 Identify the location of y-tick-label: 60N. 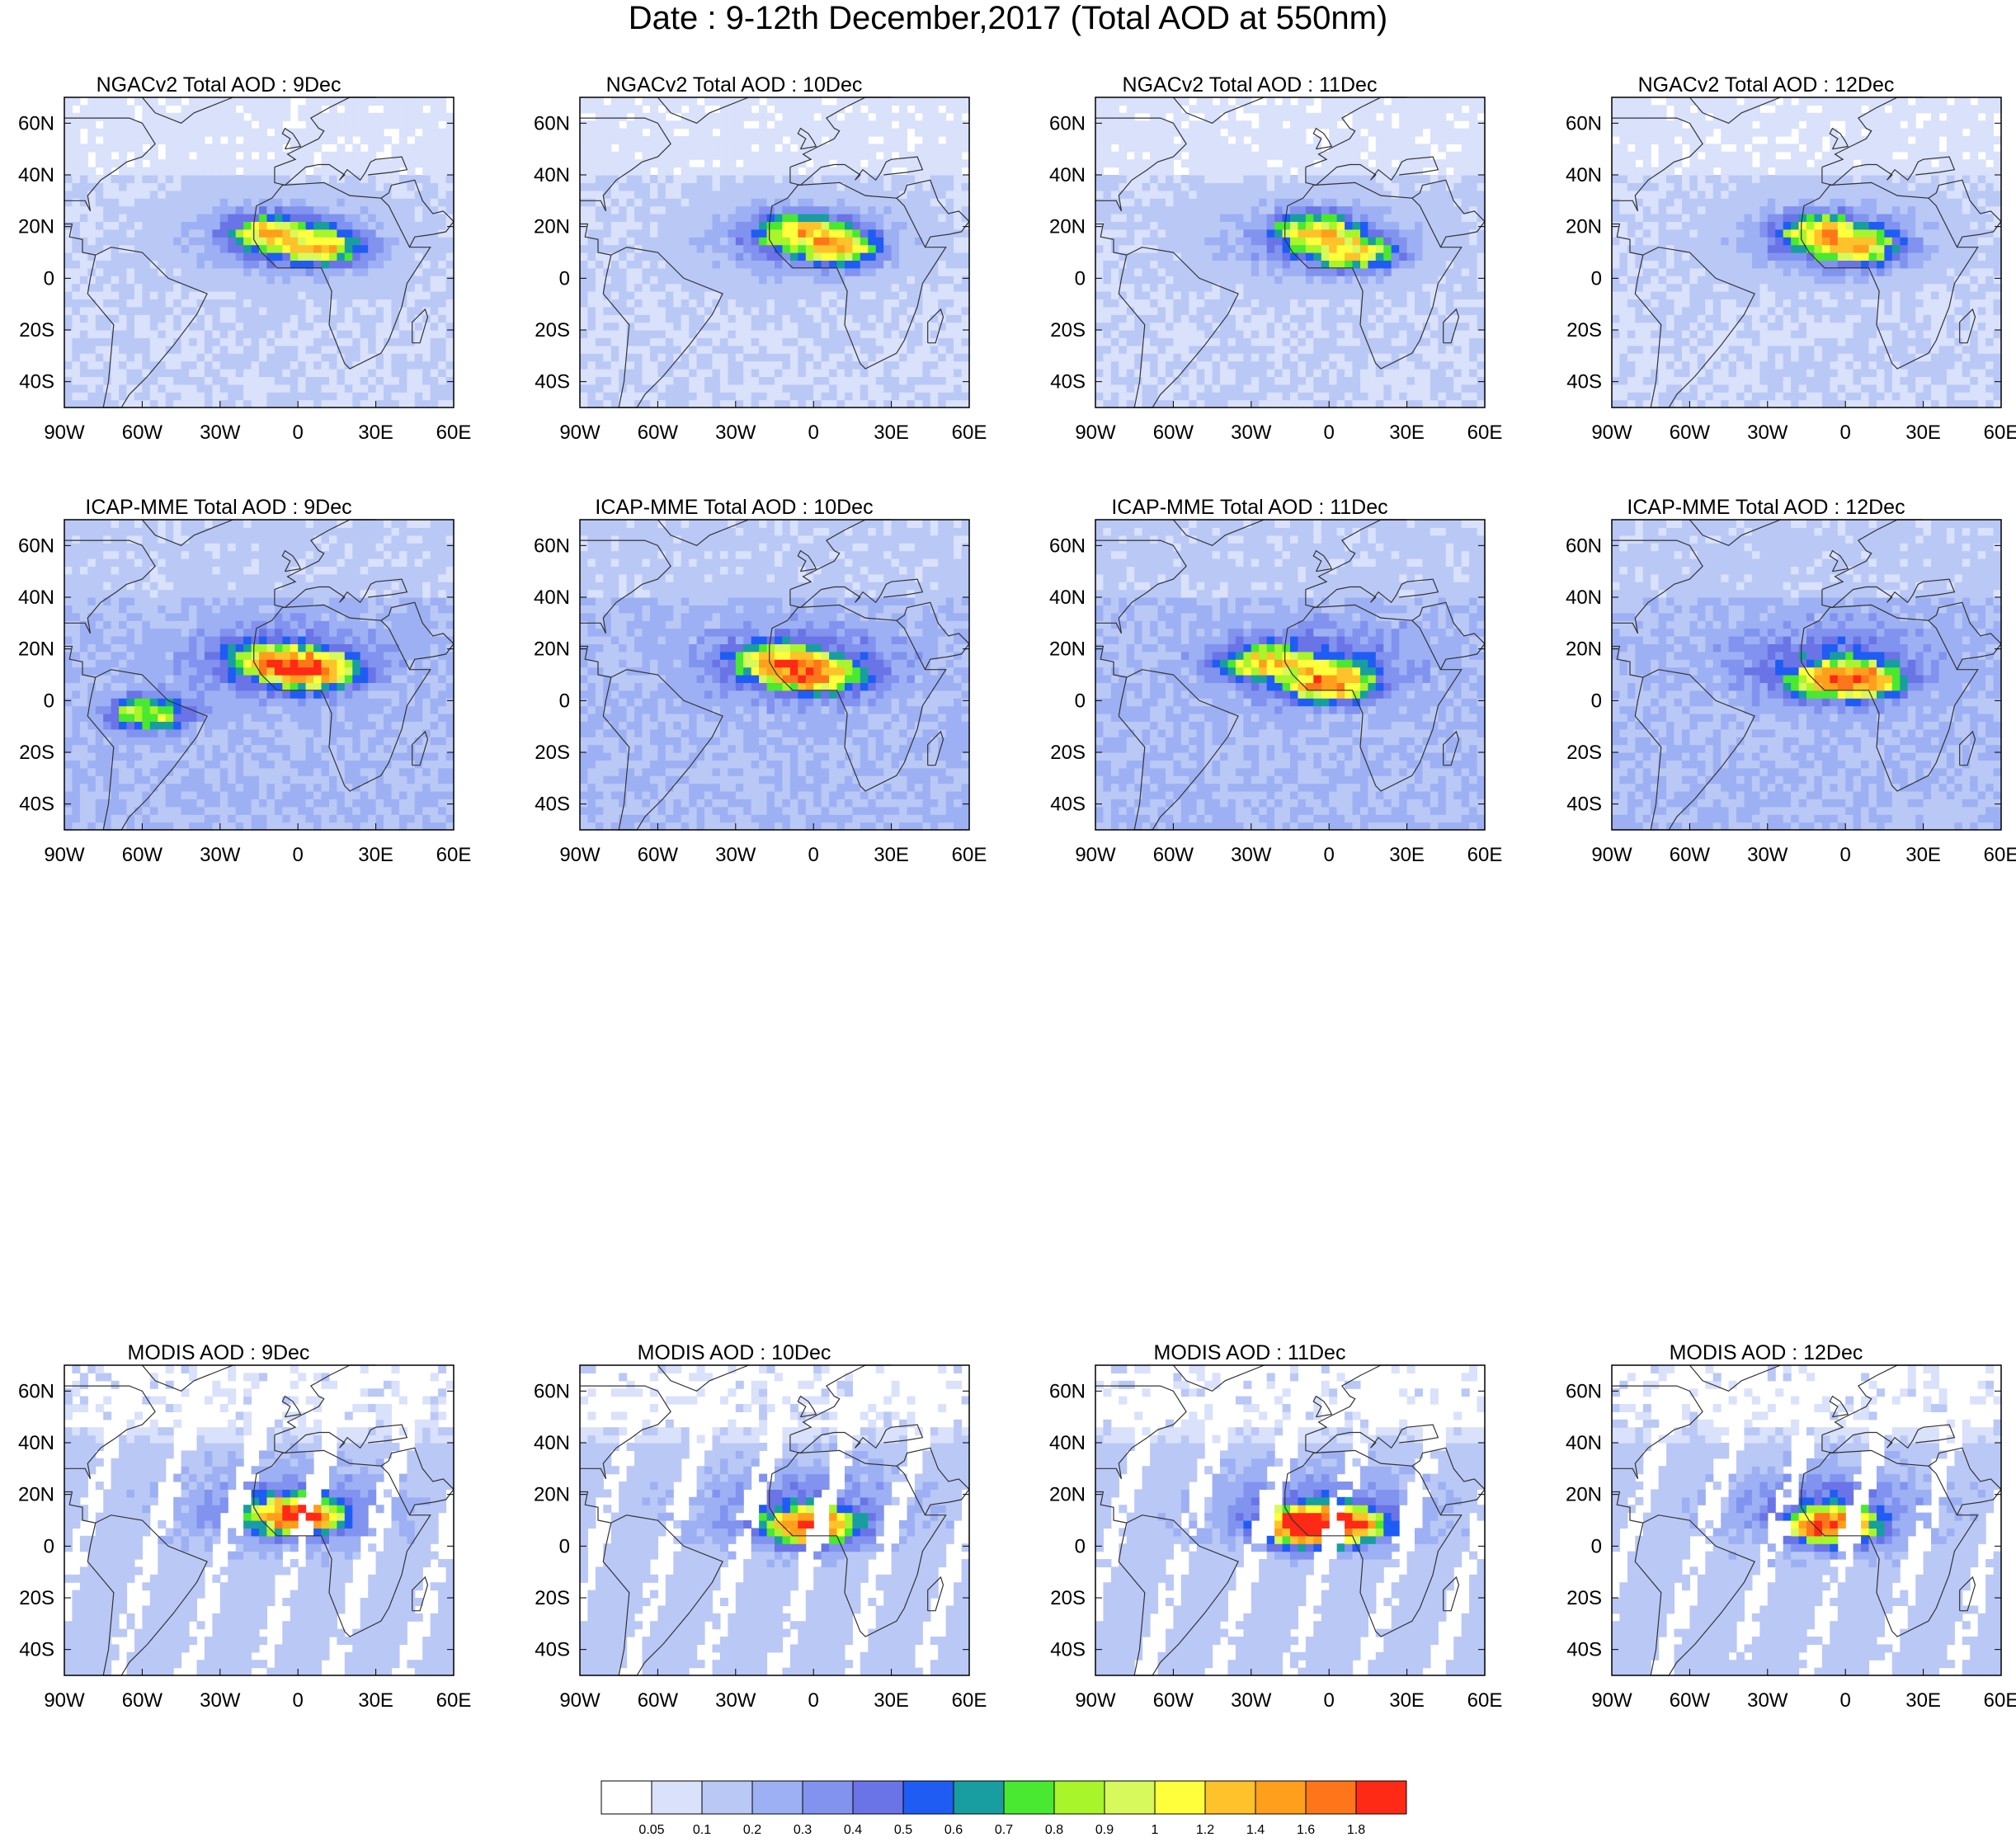
(552, 123).